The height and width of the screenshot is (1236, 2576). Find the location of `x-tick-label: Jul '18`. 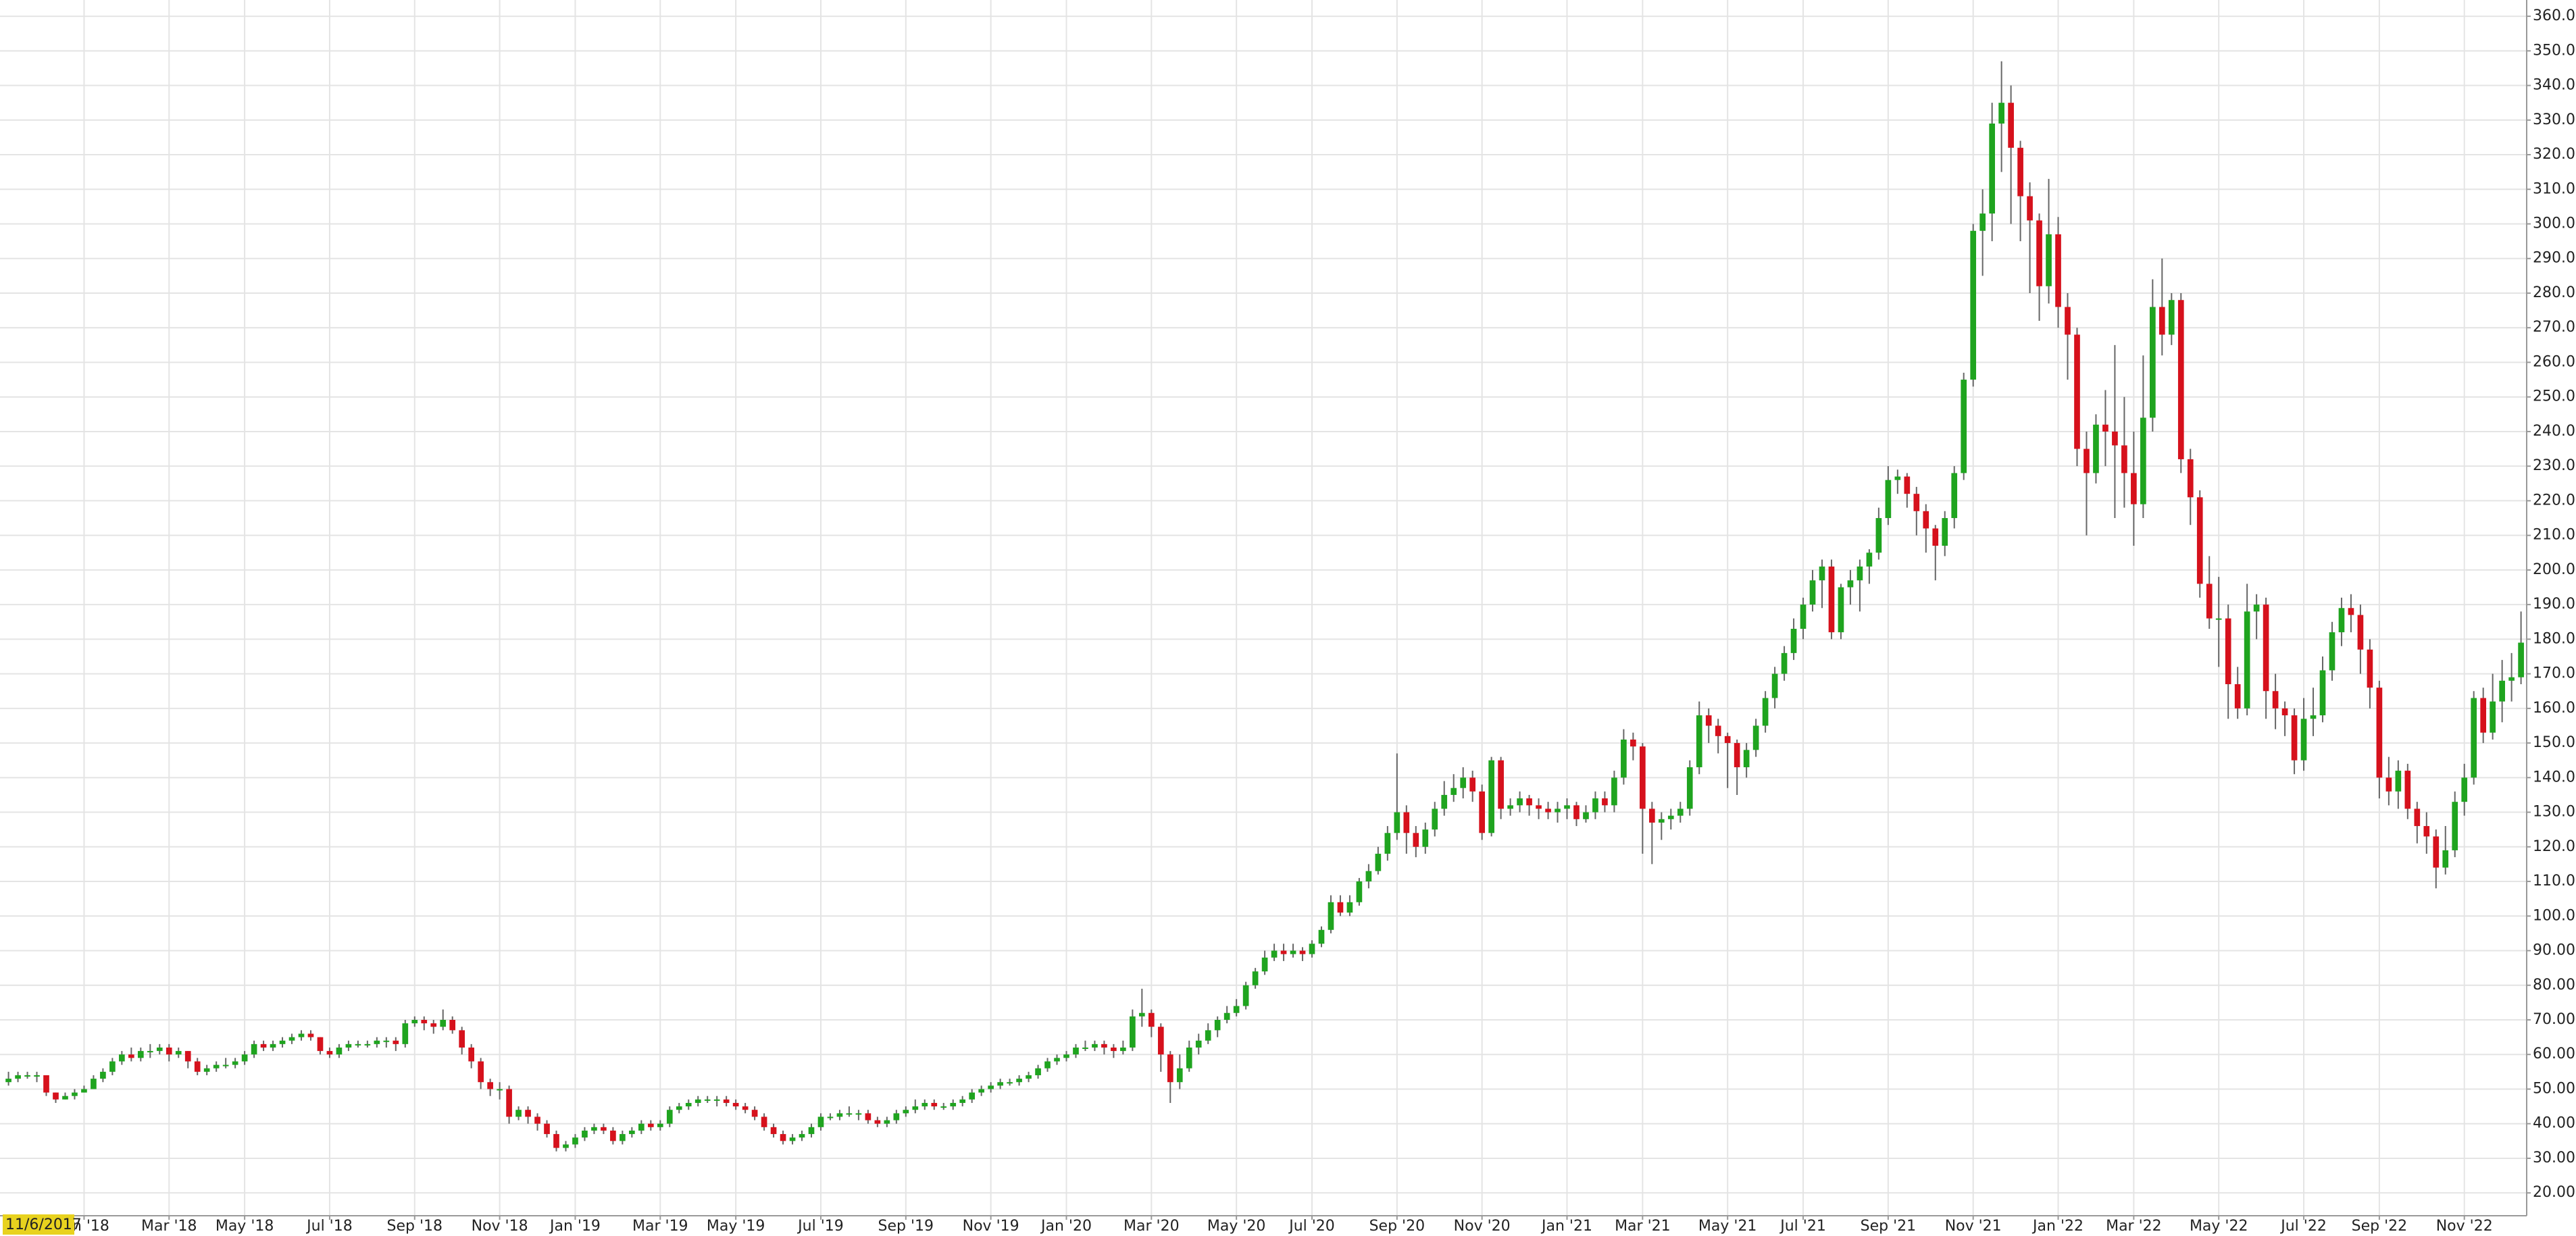

x-tick-label: Jul '18 is located at coordinates (329, 1226).